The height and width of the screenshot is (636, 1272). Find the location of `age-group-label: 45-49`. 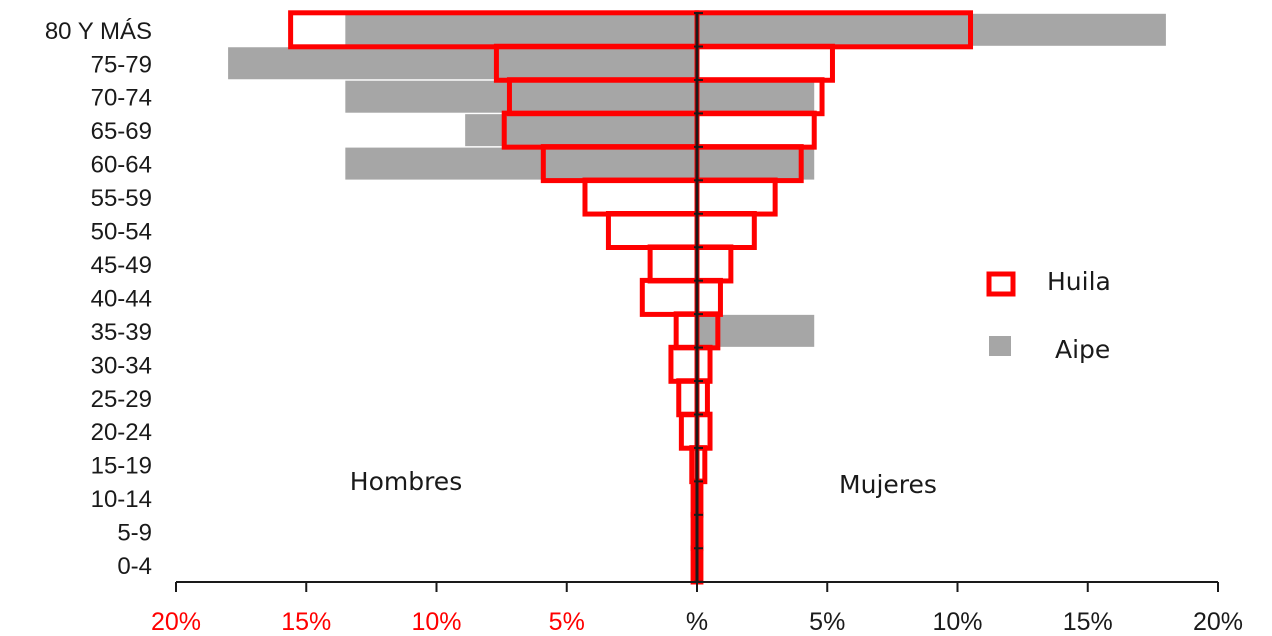

age-group-label: 45-49 is located at coordinates (121, 265).